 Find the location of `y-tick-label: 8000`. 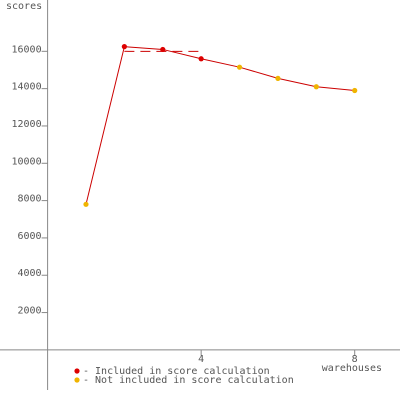

y-tick-label: 8000 is located at coordinates (30, 199).